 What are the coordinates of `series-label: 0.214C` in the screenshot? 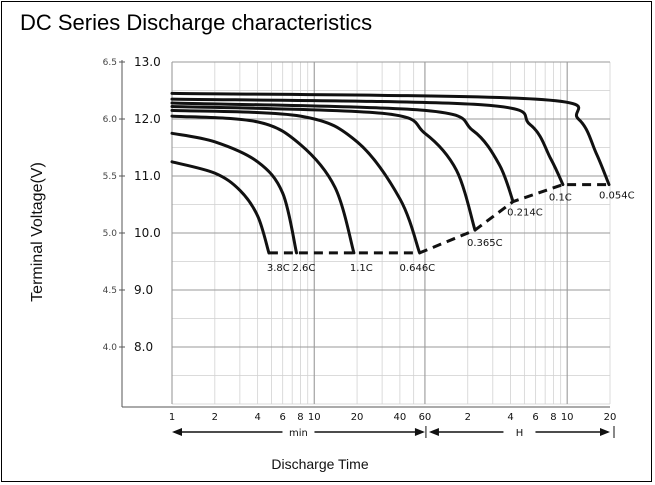 It's located at (525, 213).